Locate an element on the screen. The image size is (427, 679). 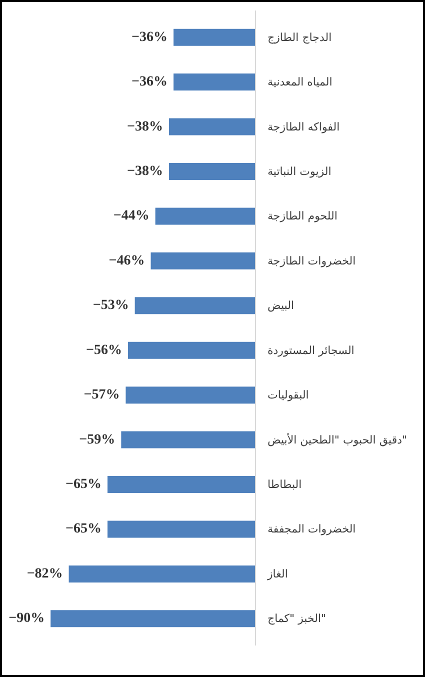
y-tick-label: الغاز is located at coordinates (277, 573).